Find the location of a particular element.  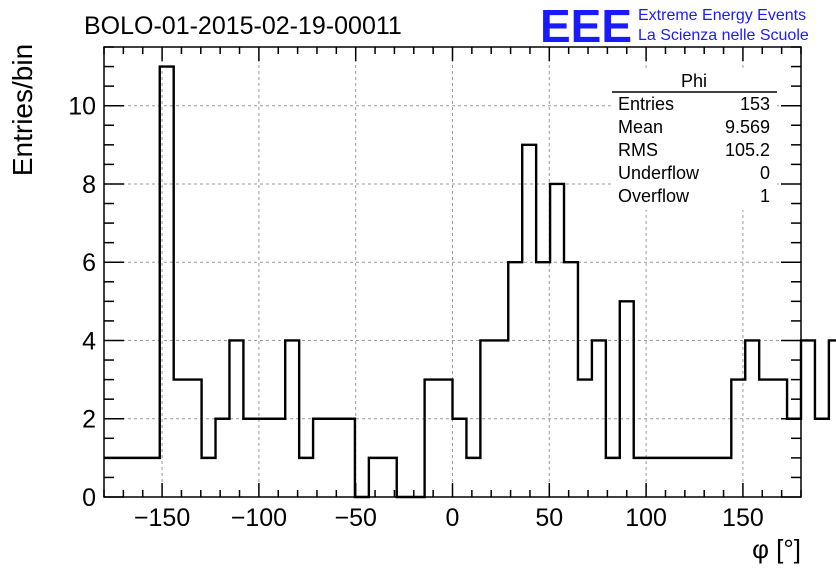

stats-value: 9.569 is located at coordinates (747, 127).